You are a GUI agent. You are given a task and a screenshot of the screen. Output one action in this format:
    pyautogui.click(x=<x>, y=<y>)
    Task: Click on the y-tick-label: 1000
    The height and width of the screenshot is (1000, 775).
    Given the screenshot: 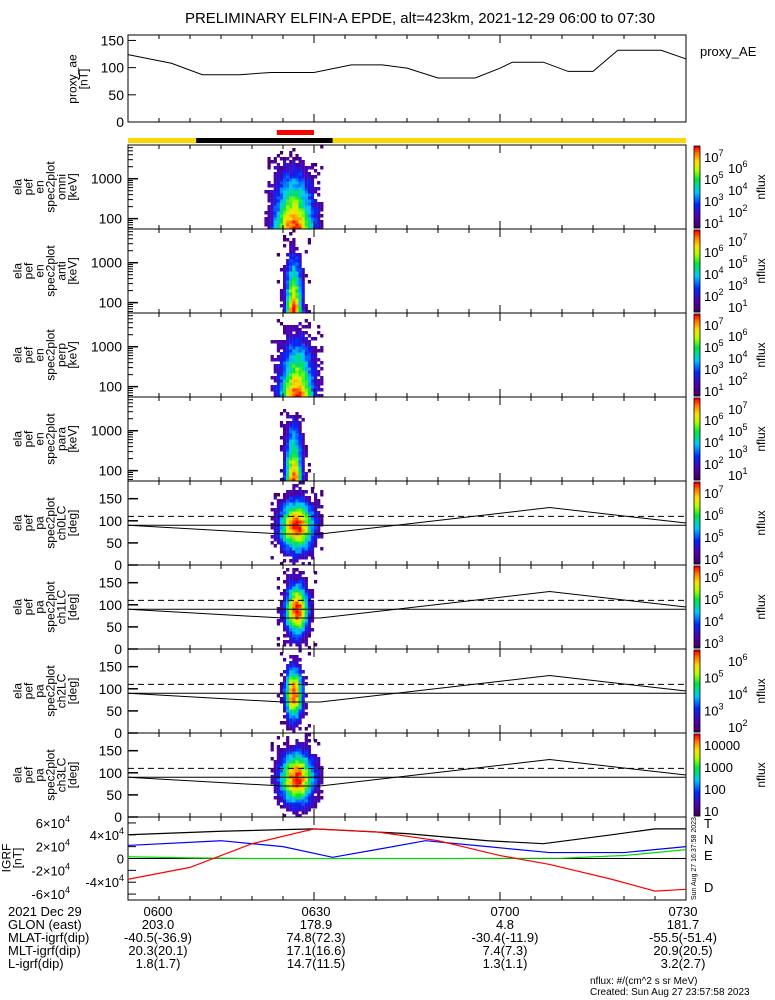 What is the action you would take?
    pyautogui.click(x=106, y=179)
    